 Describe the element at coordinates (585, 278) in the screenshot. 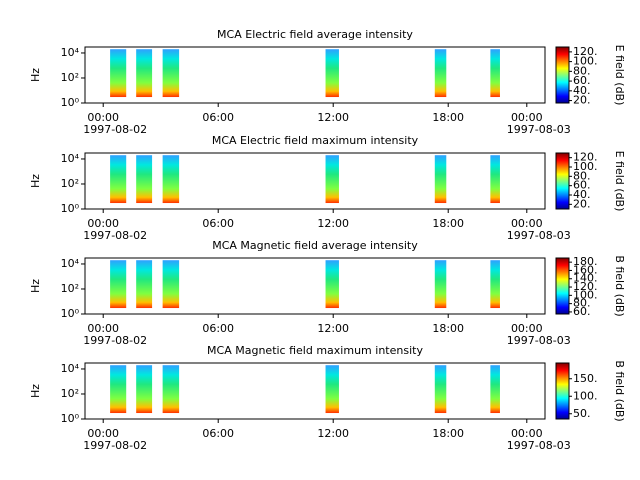

I see `colorbar-tick-label: 140.` at that location.